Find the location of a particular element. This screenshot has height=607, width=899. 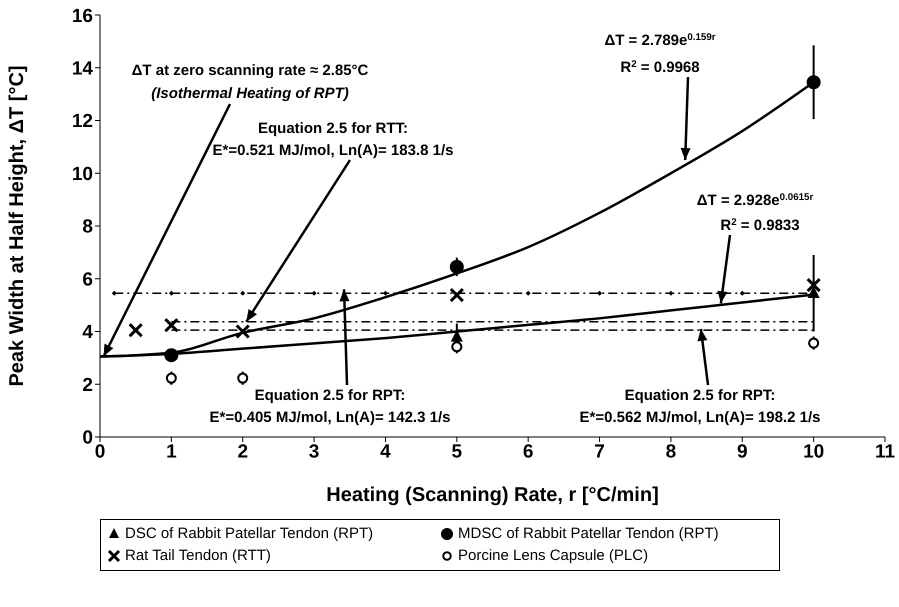

annotation: R$^{2}$ = 0.9968 is located at coordinates (660, 67).